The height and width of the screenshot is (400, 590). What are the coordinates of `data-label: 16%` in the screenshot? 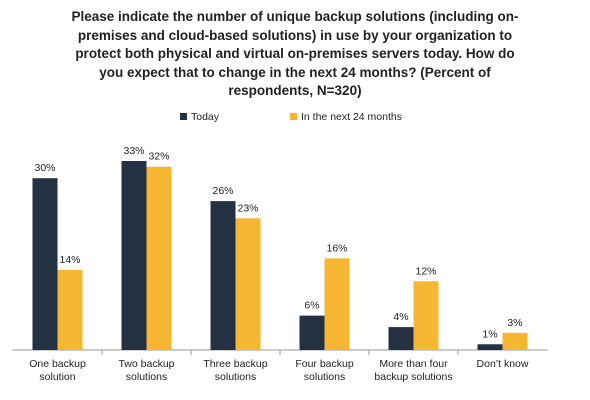 It's located at (336, 248).